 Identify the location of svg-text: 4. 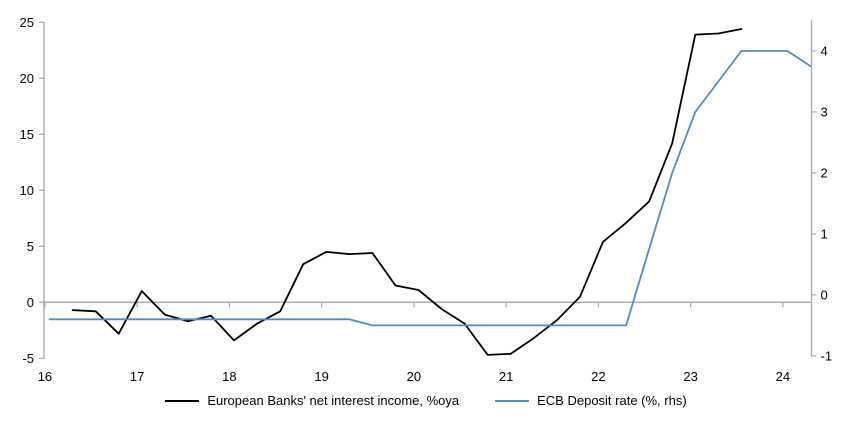
(824, 50).